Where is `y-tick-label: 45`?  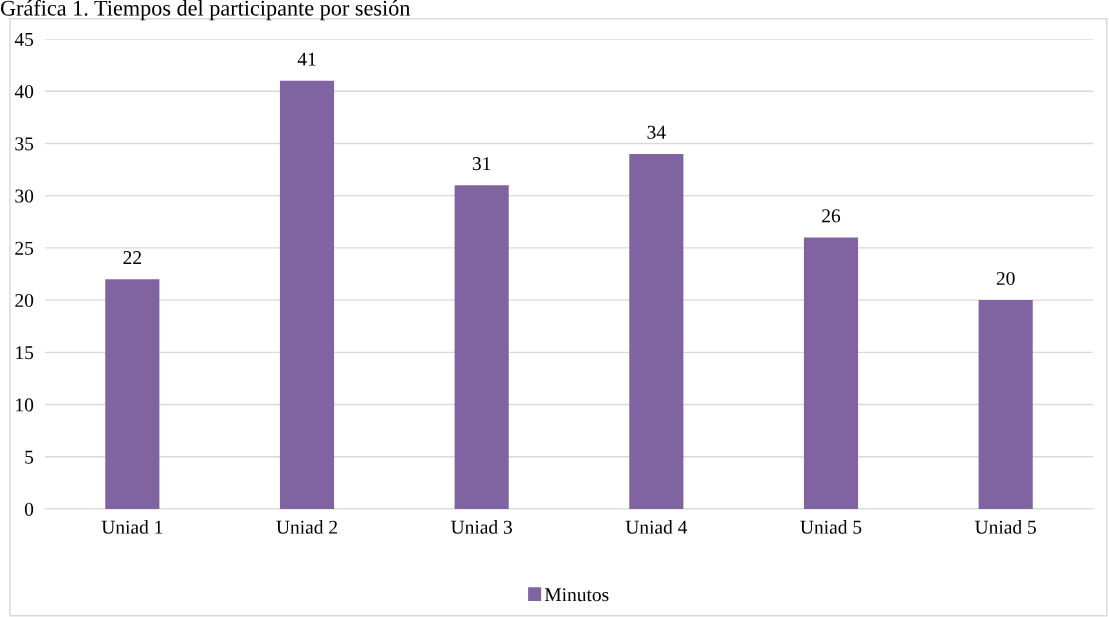
y-tick-label: 45 is located at coordinates (24, 39).